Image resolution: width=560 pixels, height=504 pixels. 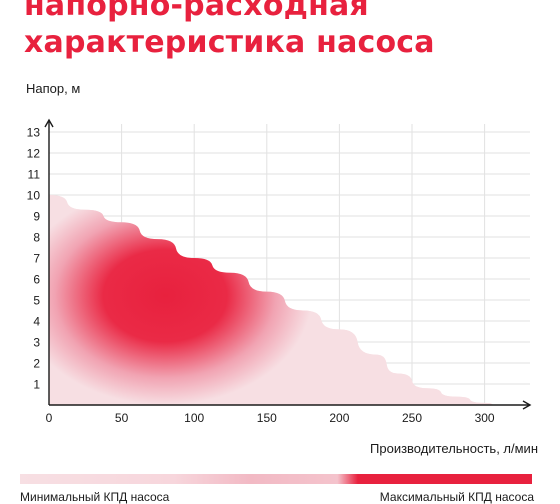 What do you see at coordinates (454, 448) in the screenshot?
I see `x-axis-label: Производительность, л/мин` at bounding box center [454, 448].